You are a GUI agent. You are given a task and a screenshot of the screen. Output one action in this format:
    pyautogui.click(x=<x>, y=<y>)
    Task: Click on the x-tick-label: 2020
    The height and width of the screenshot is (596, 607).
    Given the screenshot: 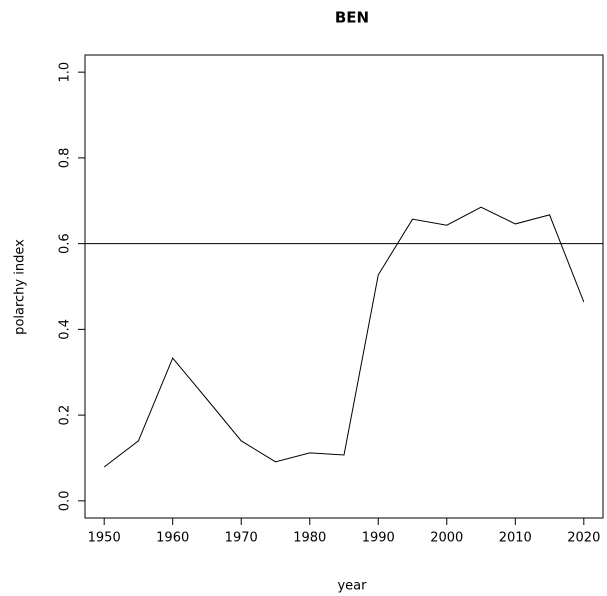 What is the action you would take?
    pyautogui.click(x=583, y=538)
    